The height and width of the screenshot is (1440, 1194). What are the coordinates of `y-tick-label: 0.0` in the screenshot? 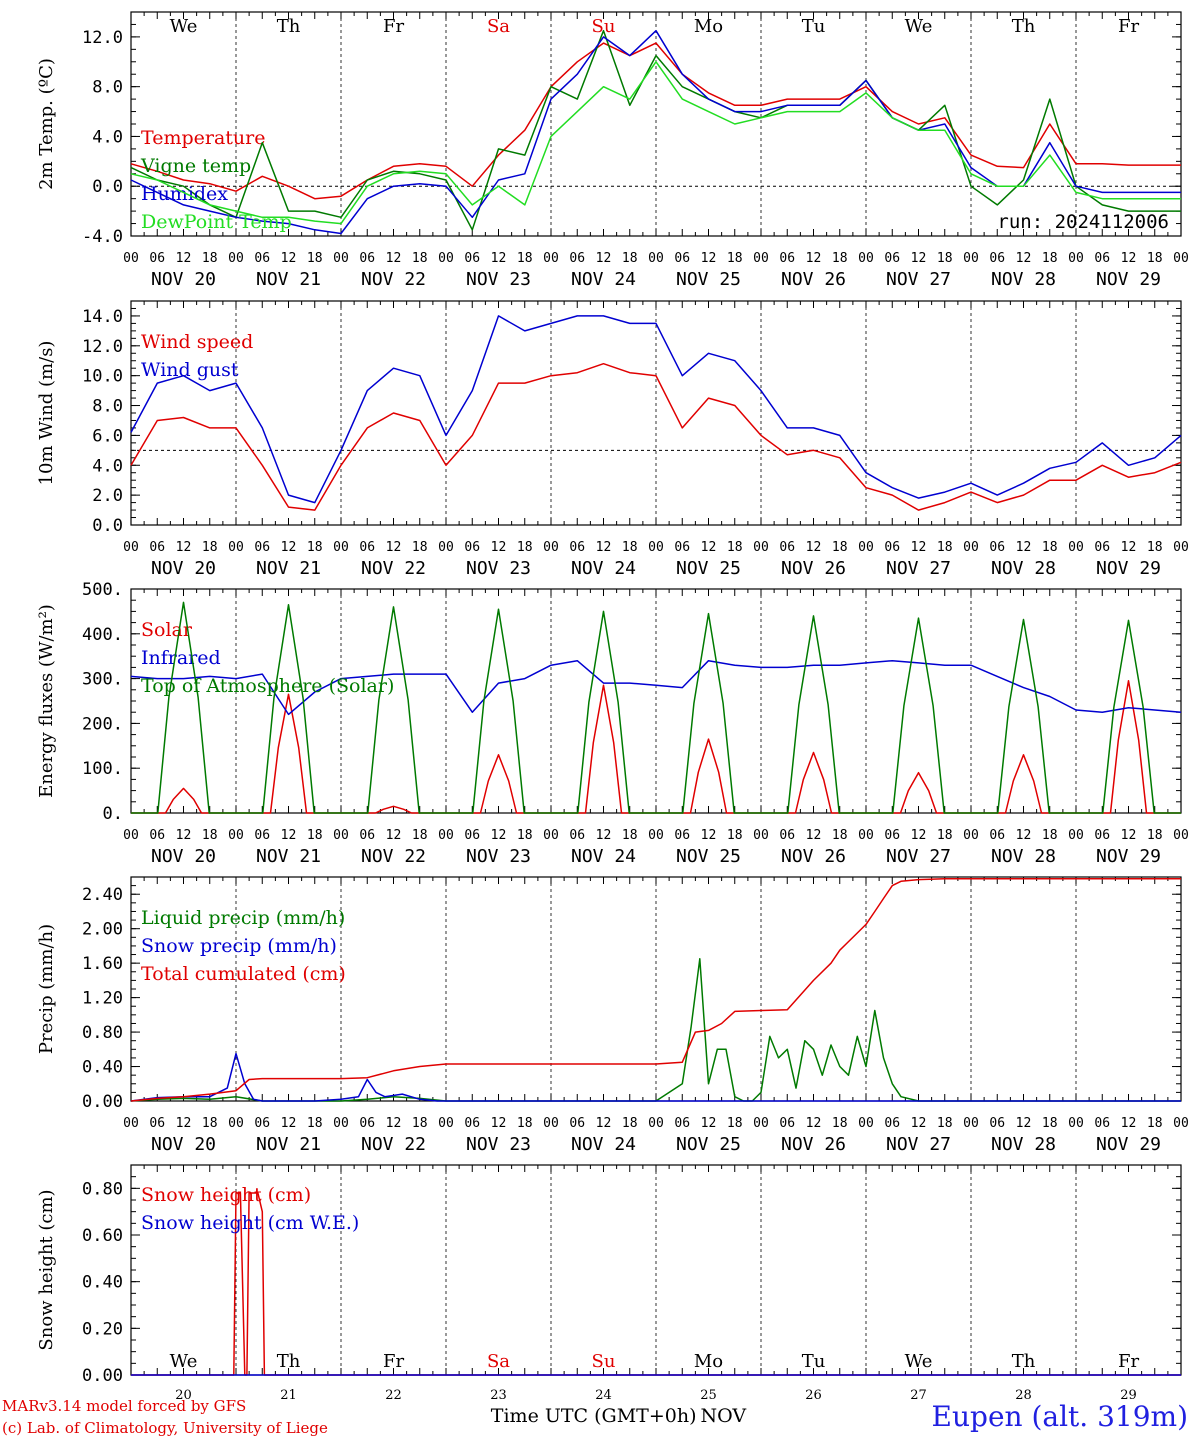 It's located at (107, 187).